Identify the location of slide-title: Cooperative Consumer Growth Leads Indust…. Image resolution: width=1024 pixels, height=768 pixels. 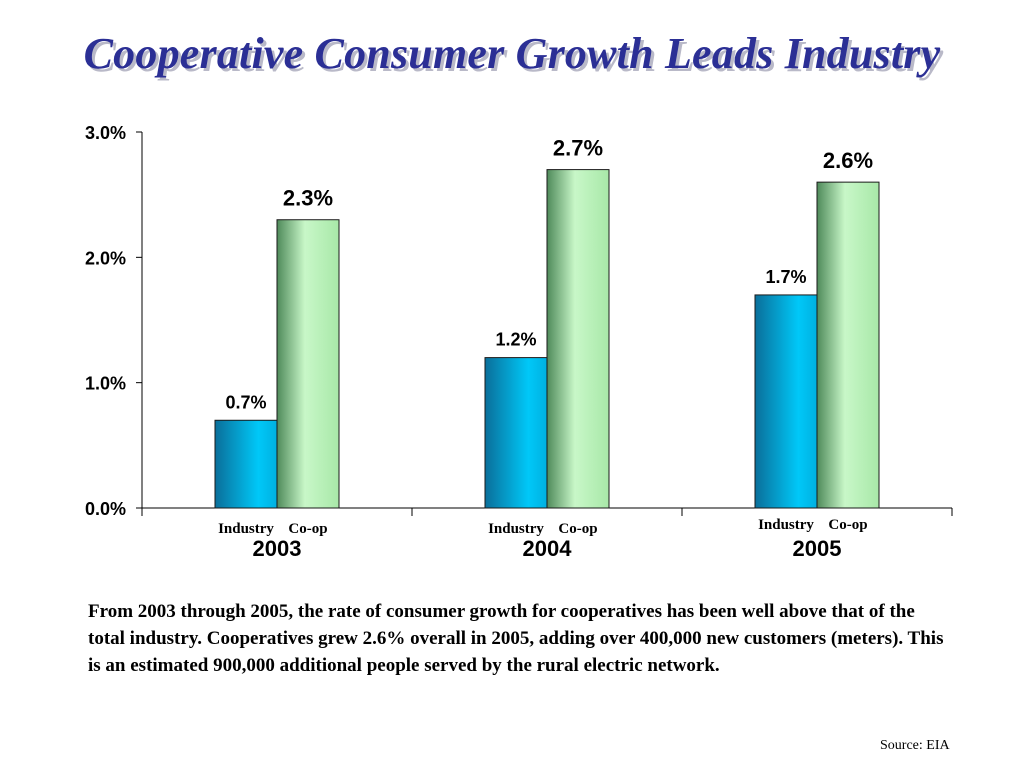
(512, 53).